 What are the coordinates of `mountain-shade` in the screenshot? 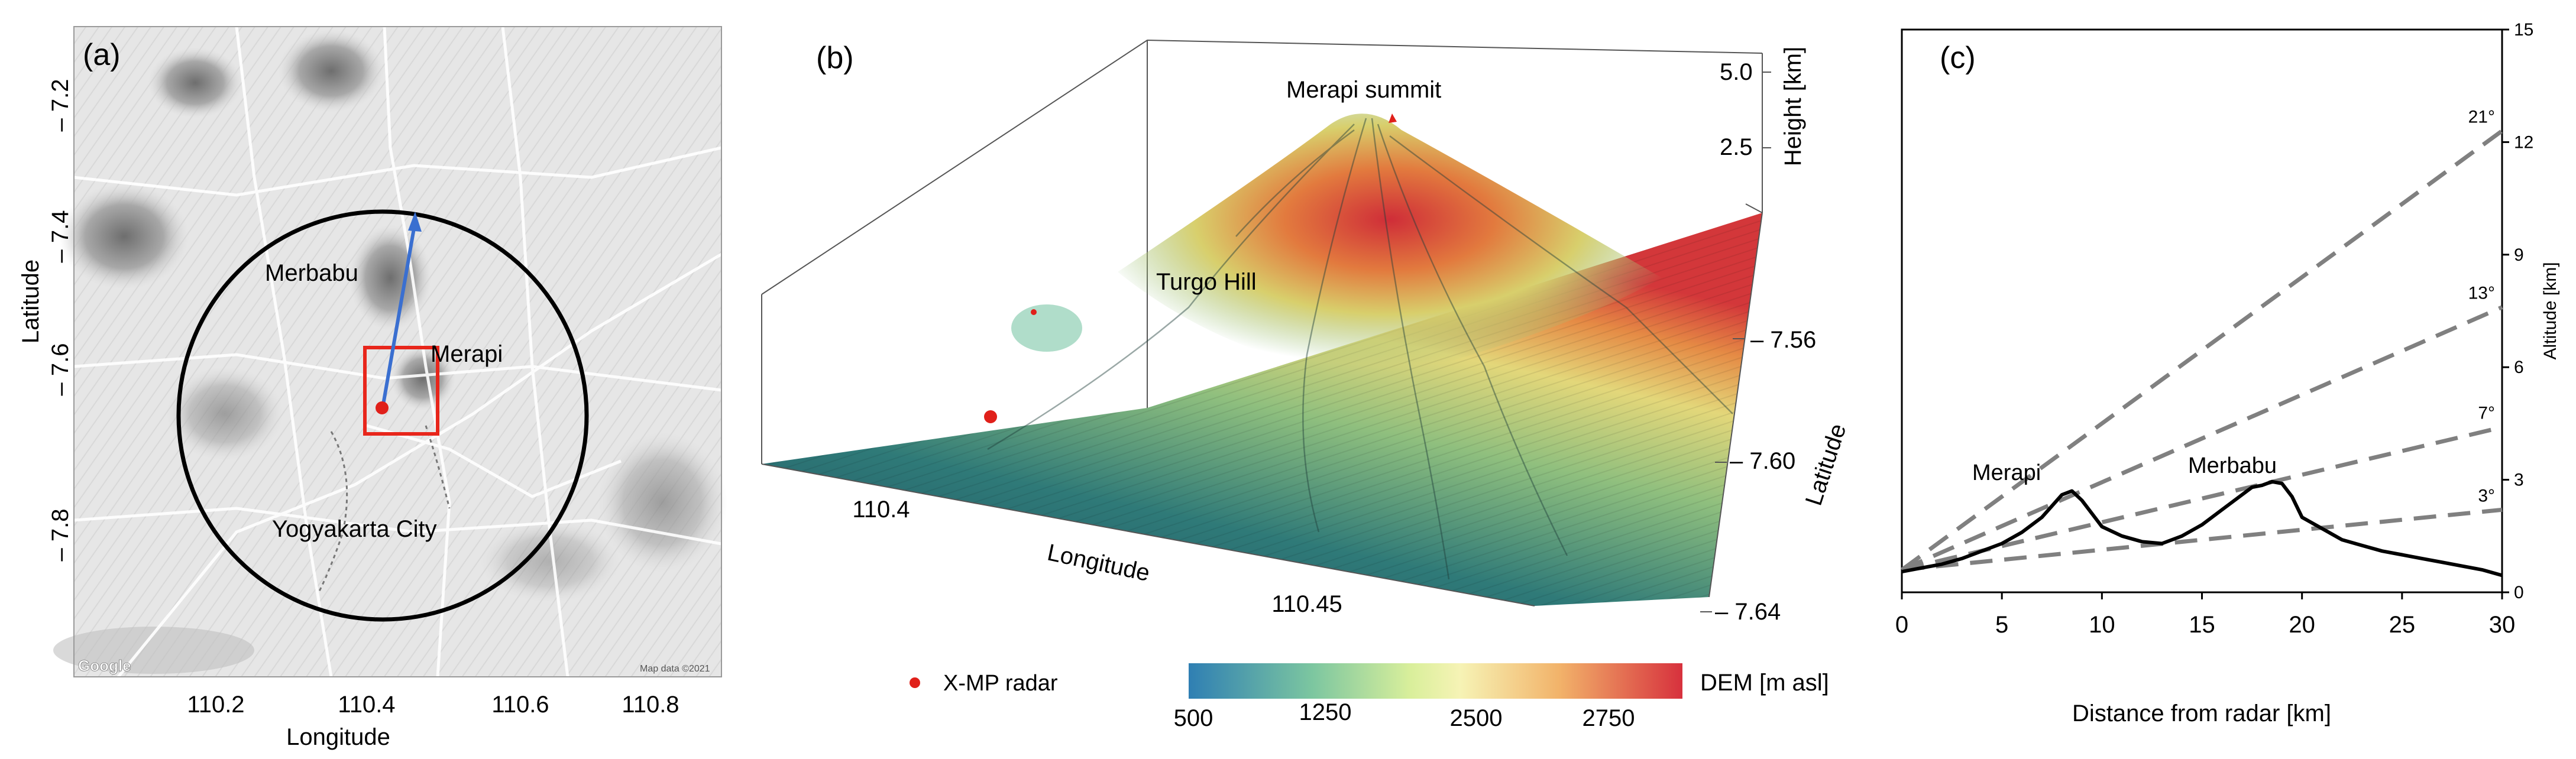 It's located at (124, 236).